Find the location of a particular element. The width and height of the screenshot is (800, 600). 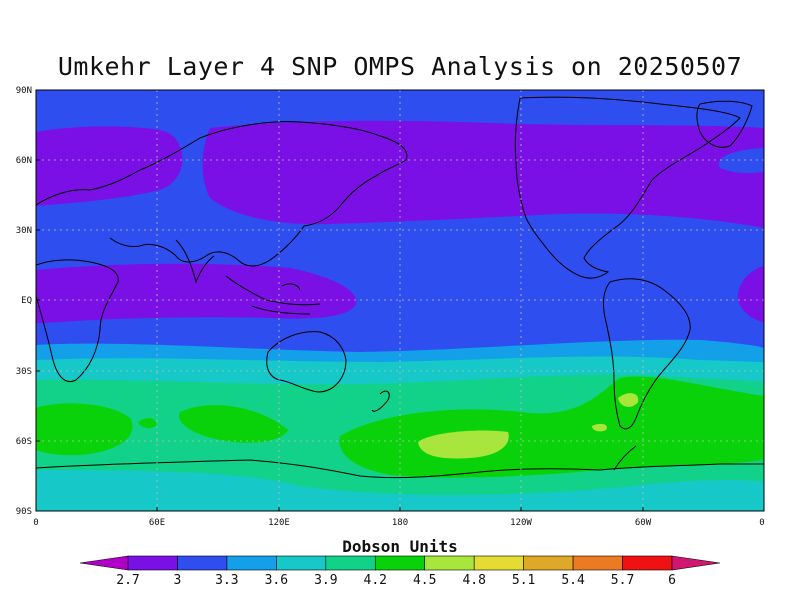

colorbar-level-label: 4.5 is located at coordinates (424, 580).